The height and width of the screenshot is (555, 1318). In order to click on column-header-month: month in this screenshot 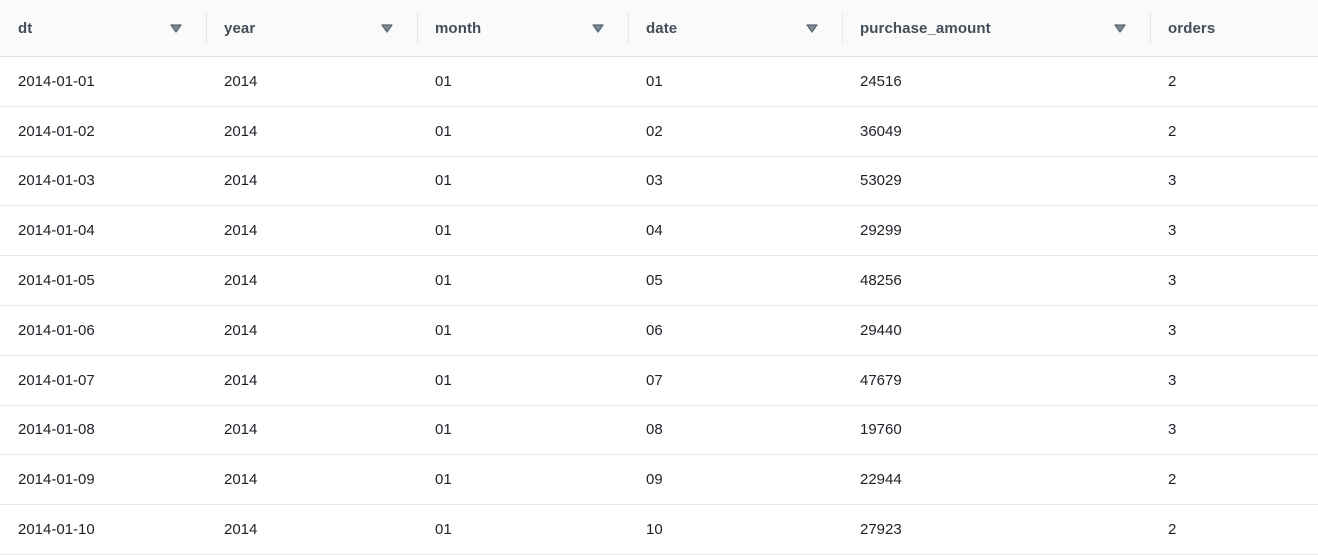, I will do `click(522, 28)`.